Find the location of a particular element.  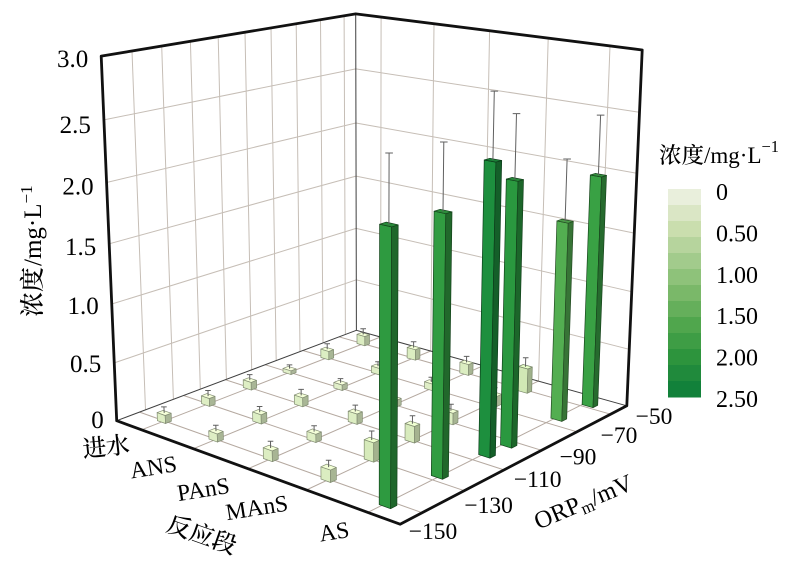

svg-text: 1.00 is located at coordinates (737, 276).